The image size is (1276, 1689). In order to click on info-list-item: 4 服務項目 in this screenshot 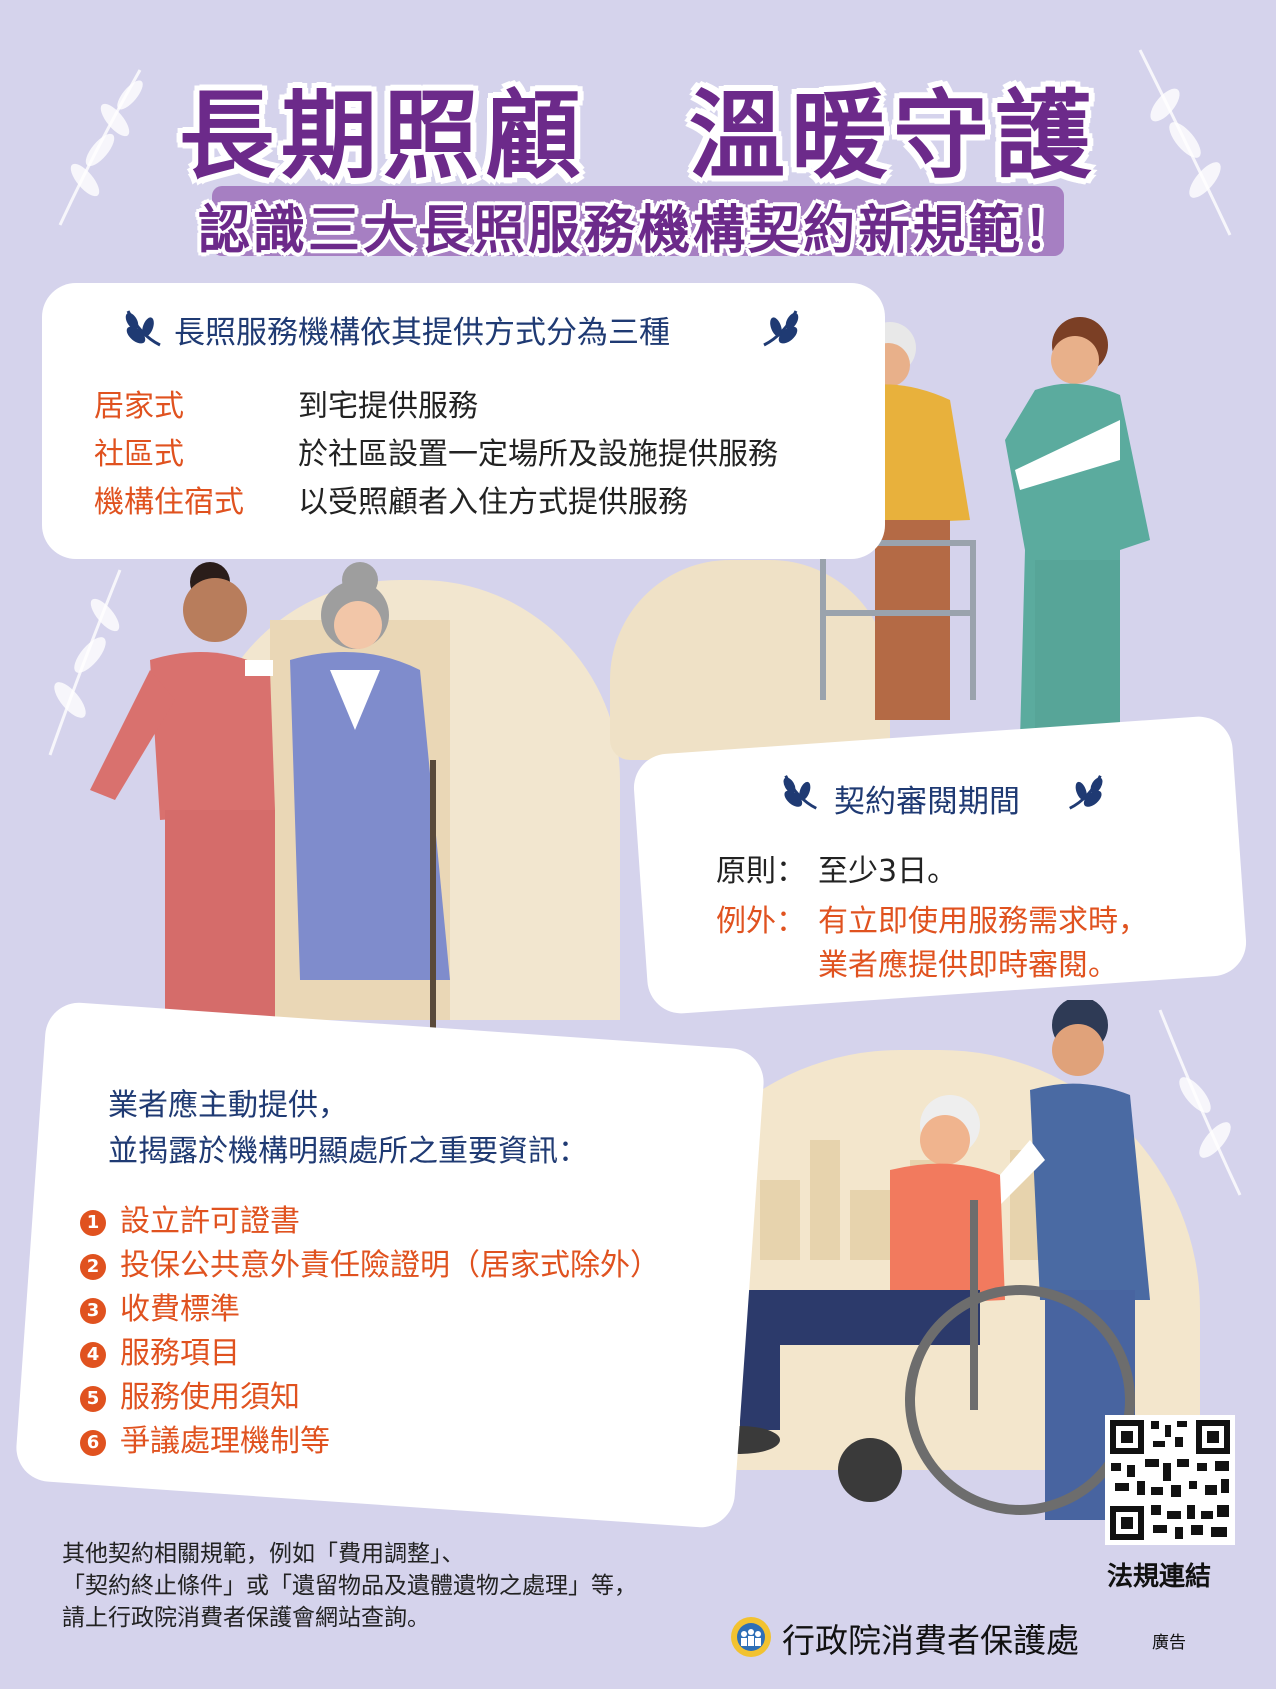, I will do `click(160, 1350)`.